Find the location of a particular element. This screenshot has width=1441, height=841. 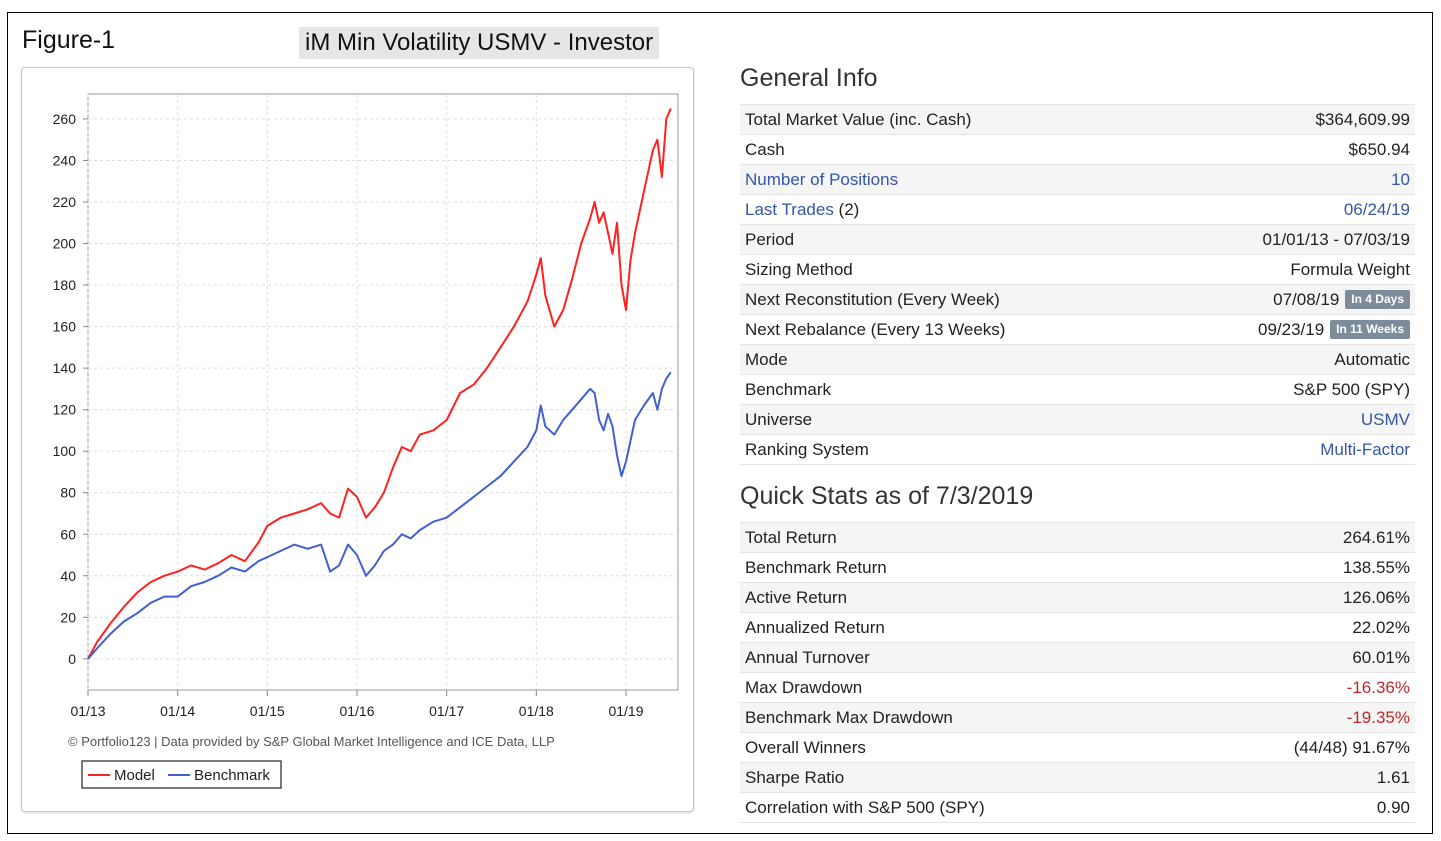

ranking-system-value: Multi-Factor is located at coordinates (1365, 449).